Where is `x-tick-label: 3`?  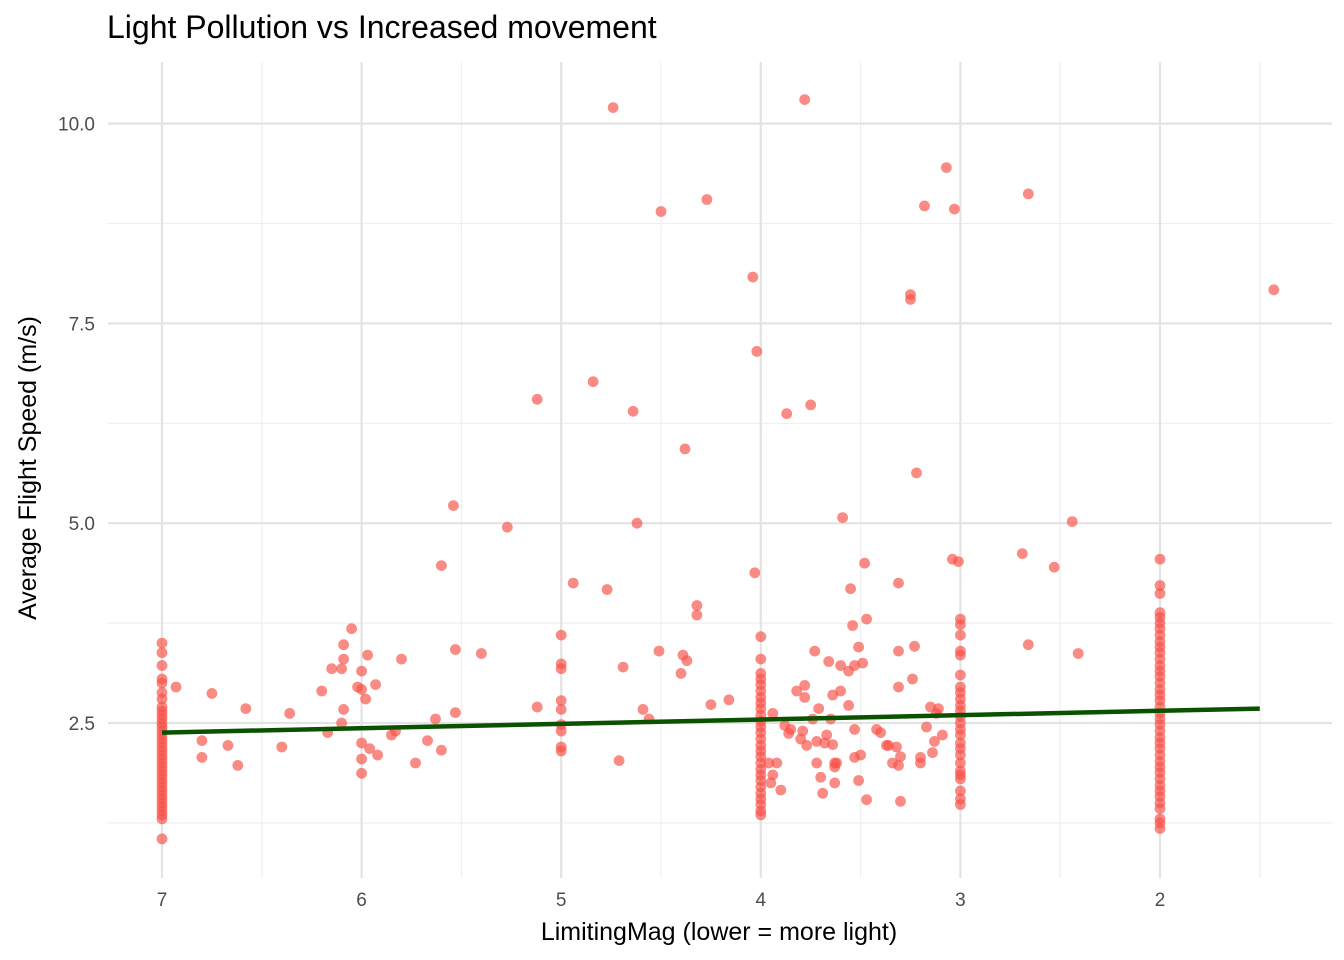
x-tick-label: 3 is located at coordinates (960, 900).